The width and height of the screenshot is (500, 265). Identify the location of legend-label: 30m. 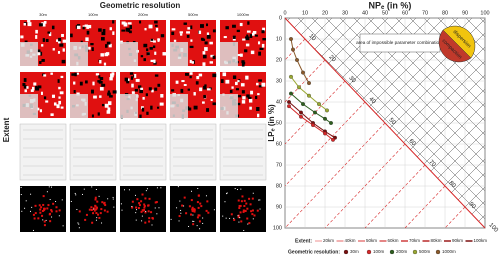
(354, 251).